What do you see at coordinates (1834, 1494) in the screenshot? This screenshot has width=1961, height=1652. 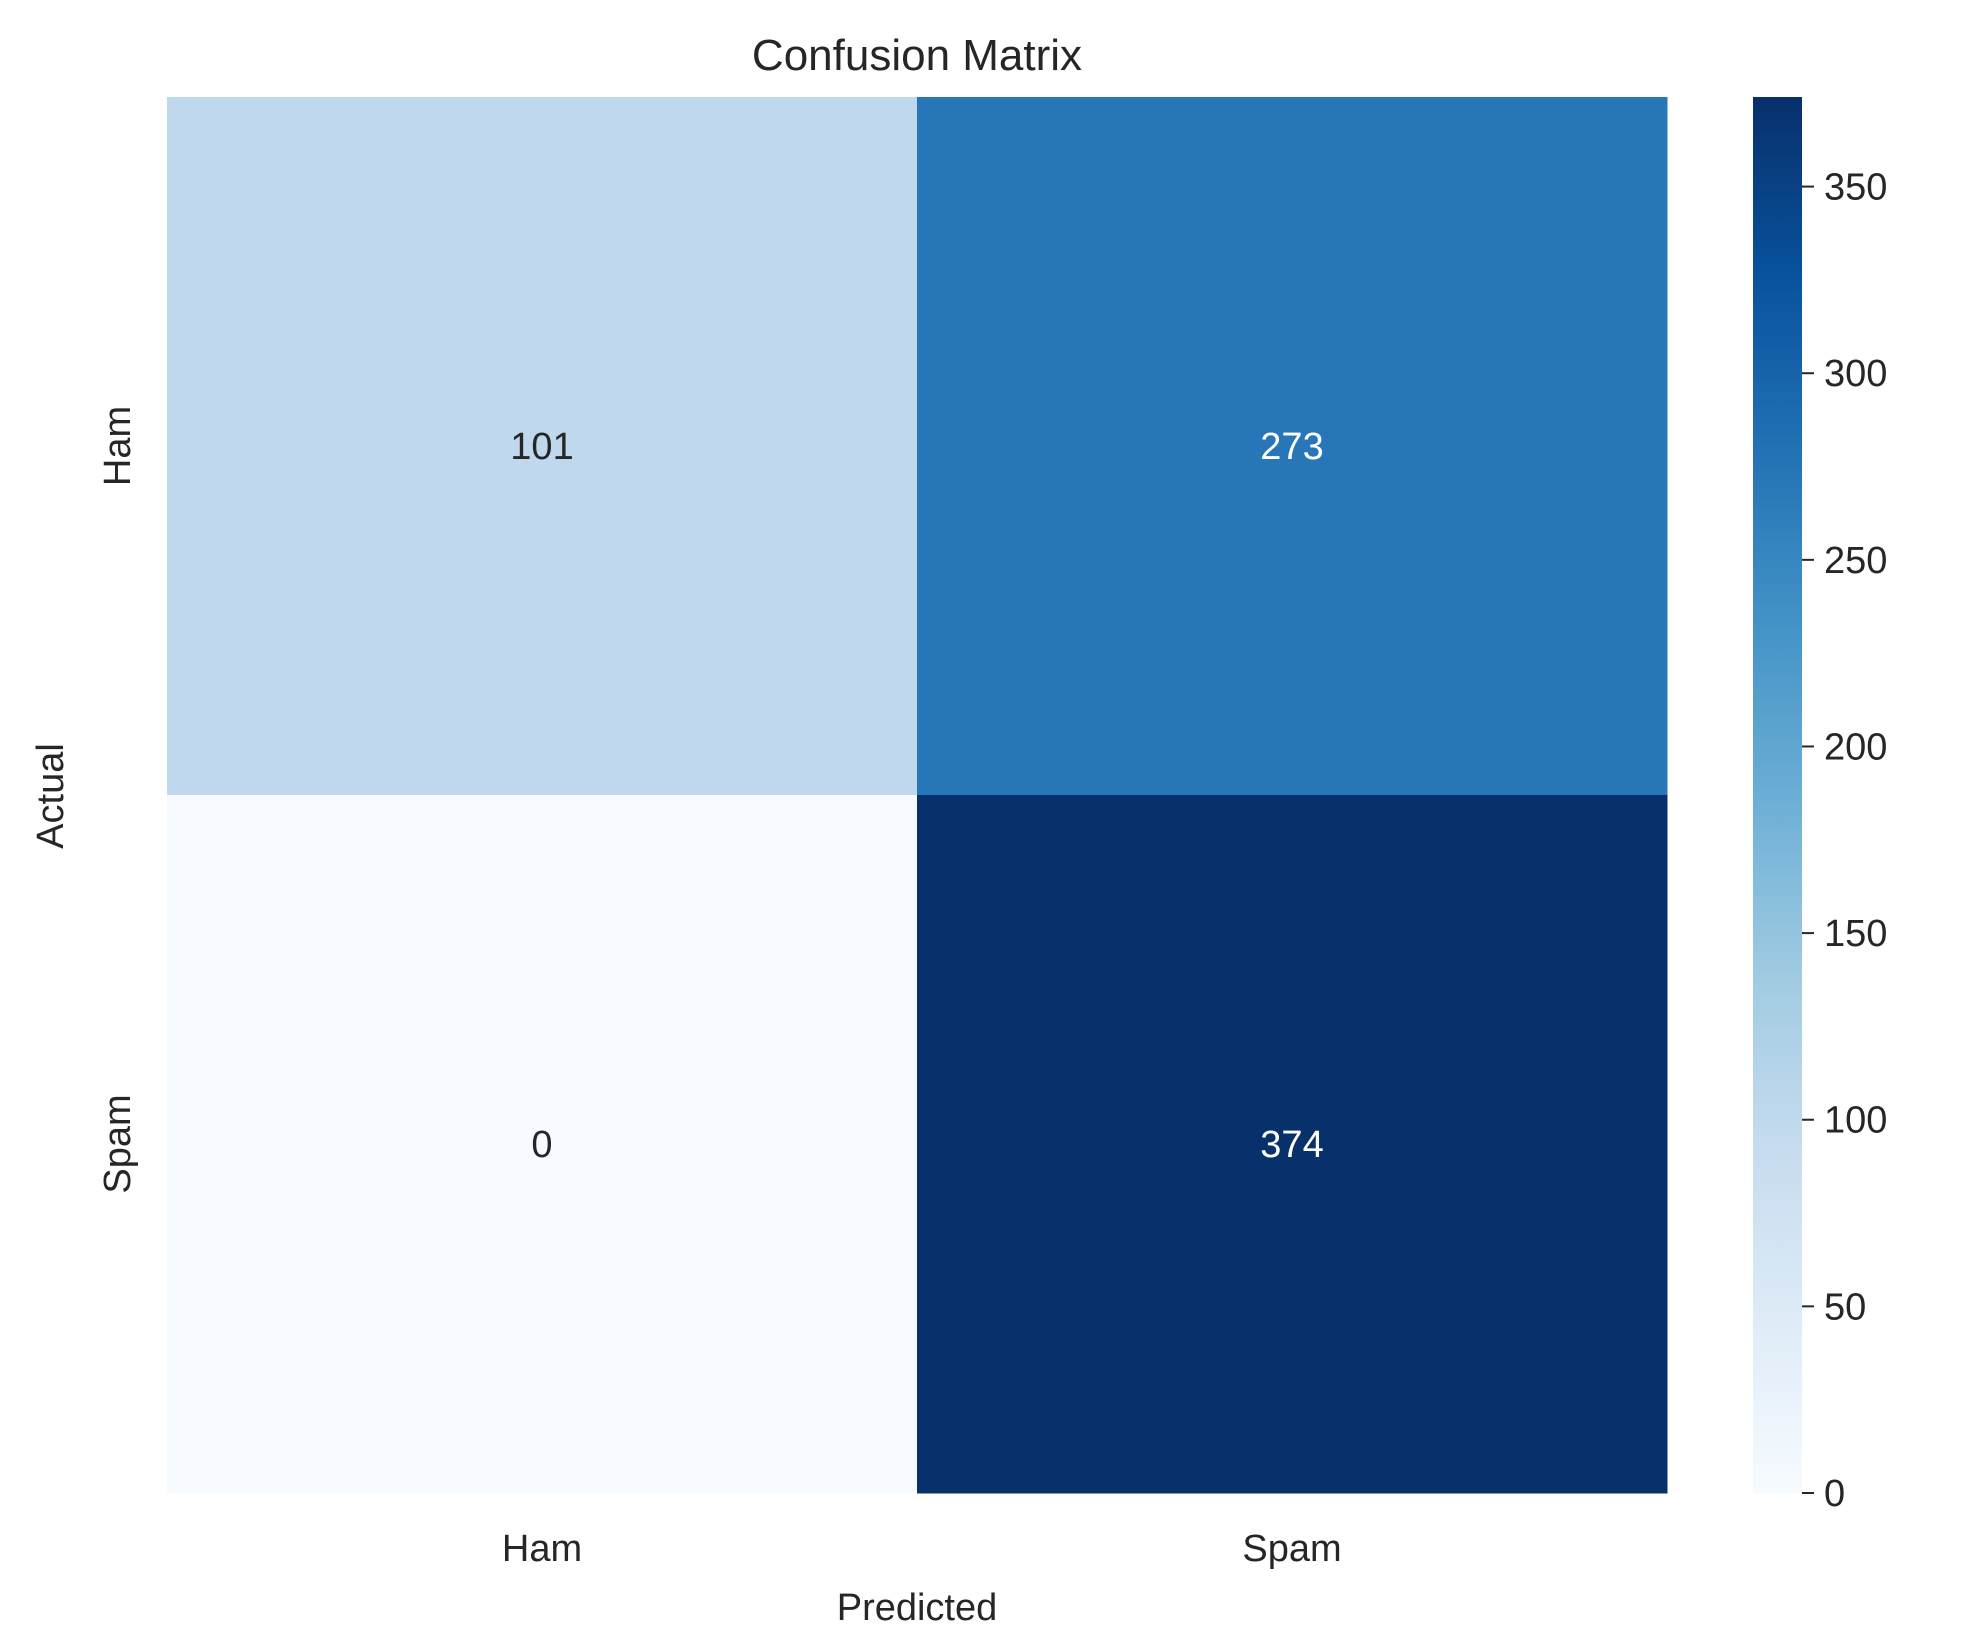 I see `colorbar-tick-label-0: 0` at bounding box center [1834, 1494].